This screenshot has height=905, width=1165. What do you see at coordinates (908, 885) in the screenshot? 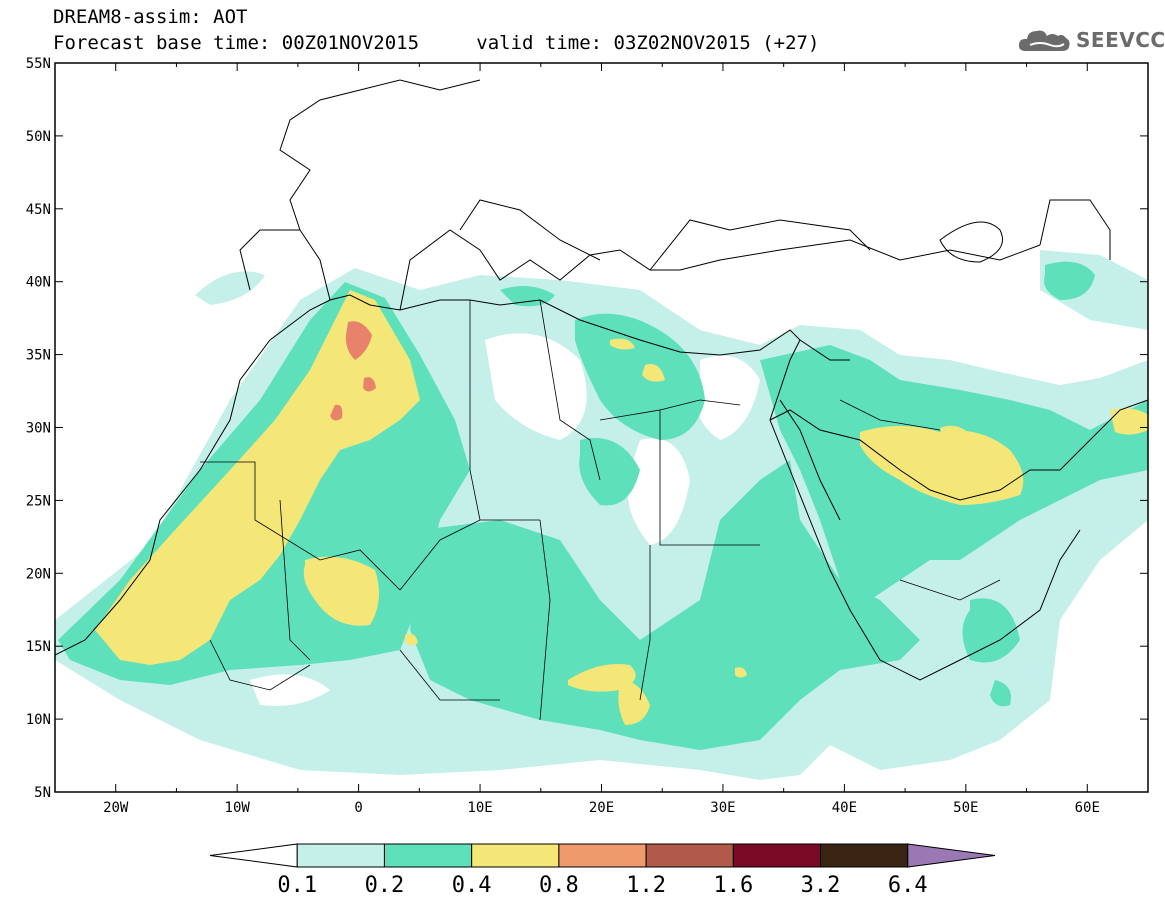
I see `colorbar-label: 6.4` at bounding box center [908, 885].